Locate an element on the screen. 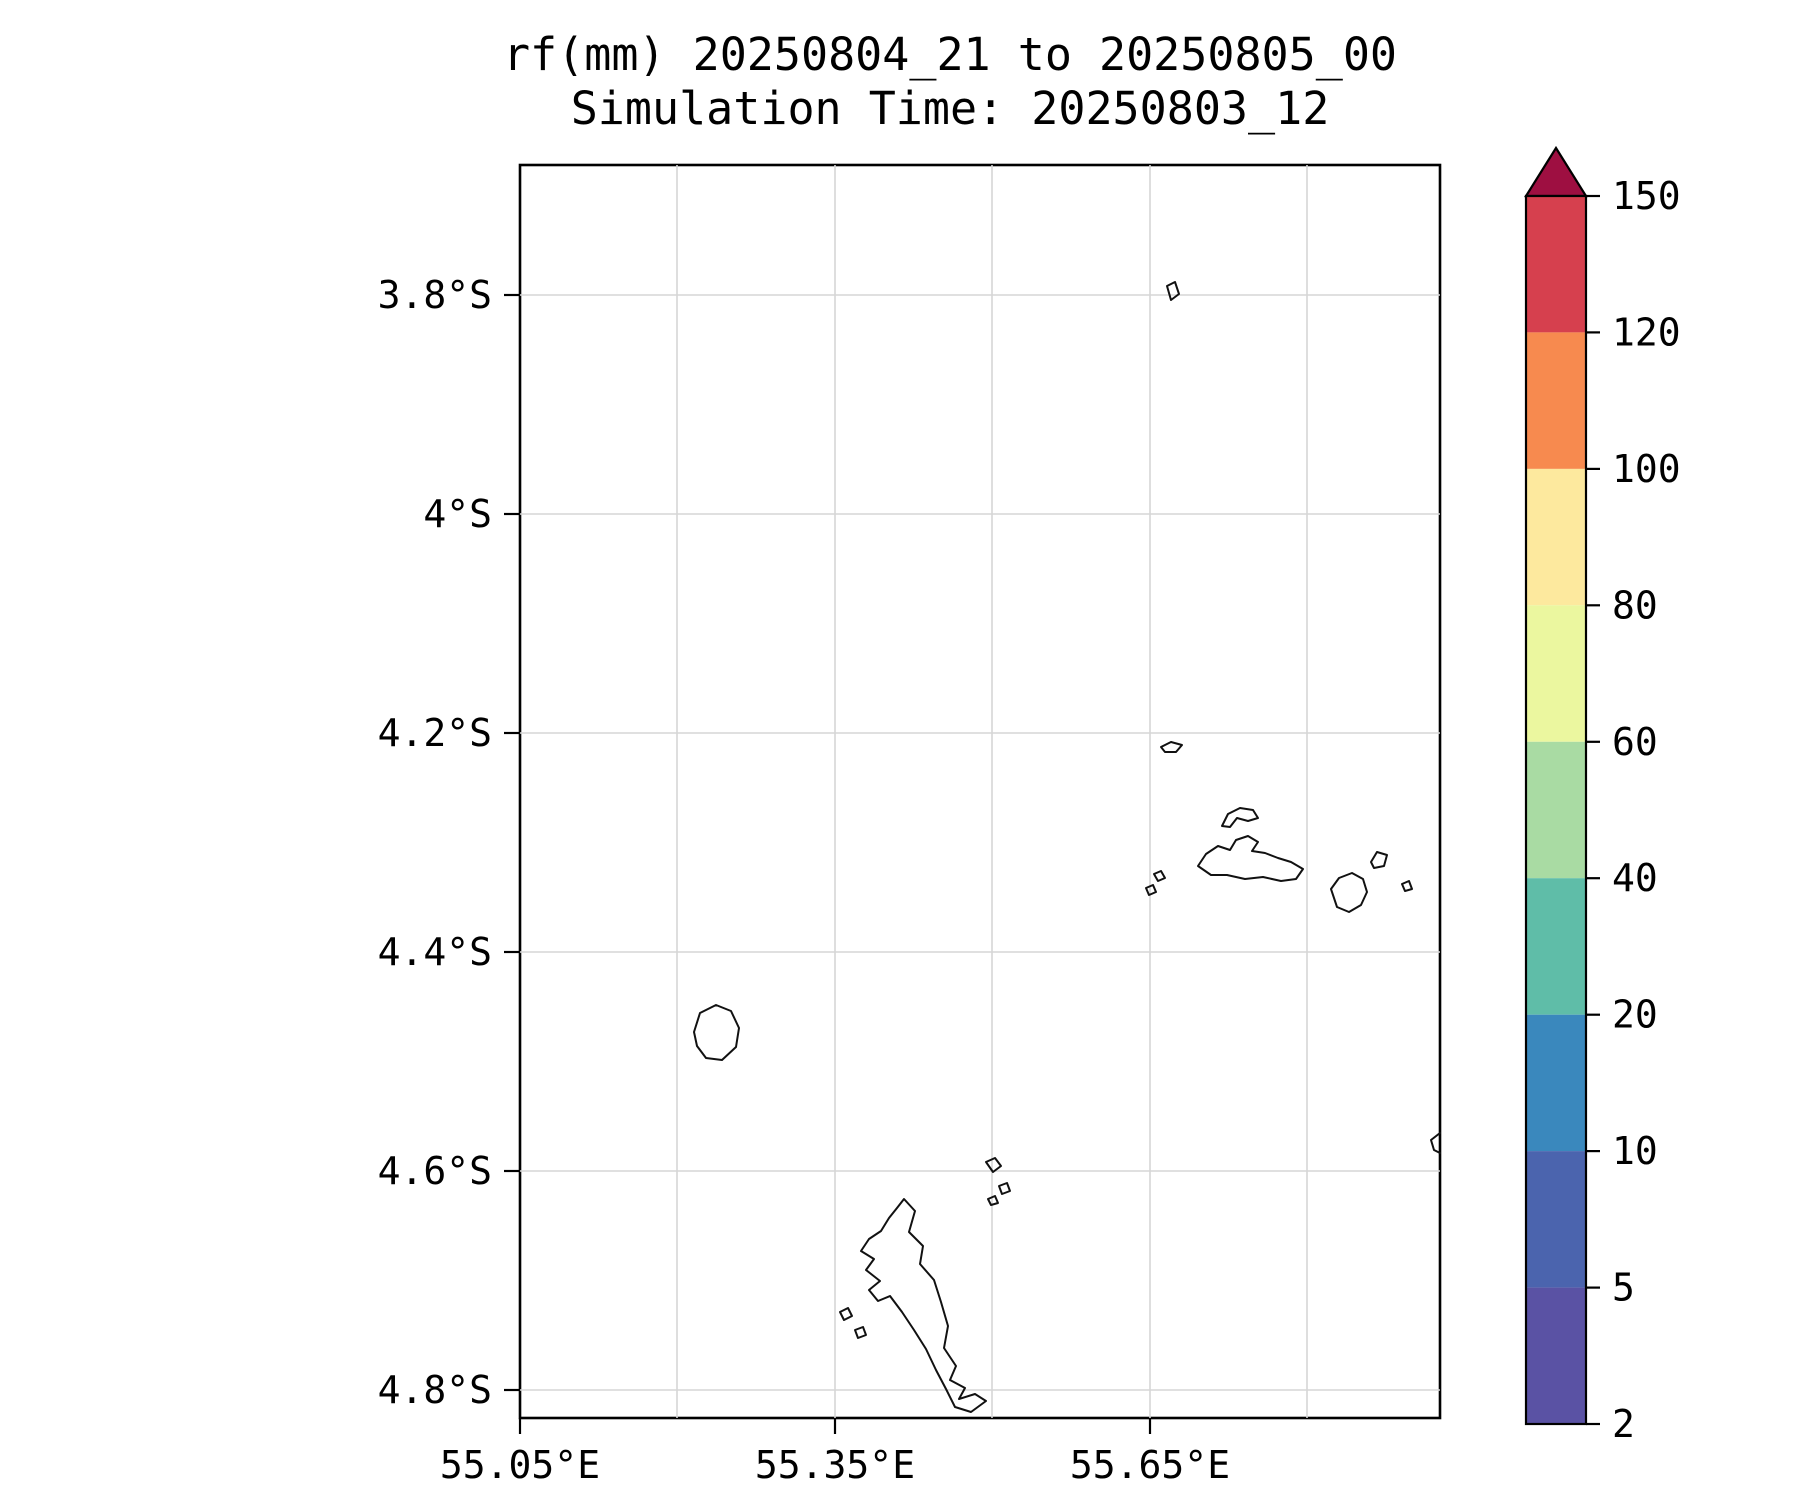 The image size is (1800, 1505). coastline-cousin is located at coordinates (1159, 876).